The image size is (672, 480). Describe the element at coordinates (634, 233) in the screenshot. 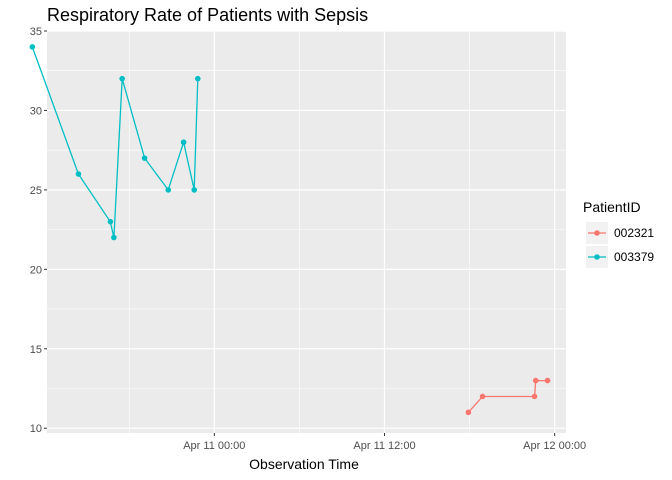

I see `legend-label-002321: 002321` at that location.